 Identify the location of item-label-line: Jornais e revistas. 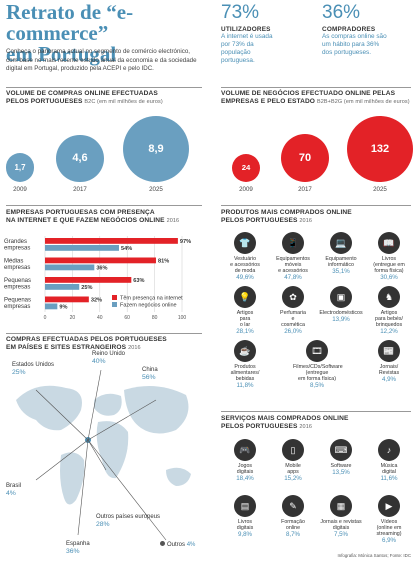
(341, 522).